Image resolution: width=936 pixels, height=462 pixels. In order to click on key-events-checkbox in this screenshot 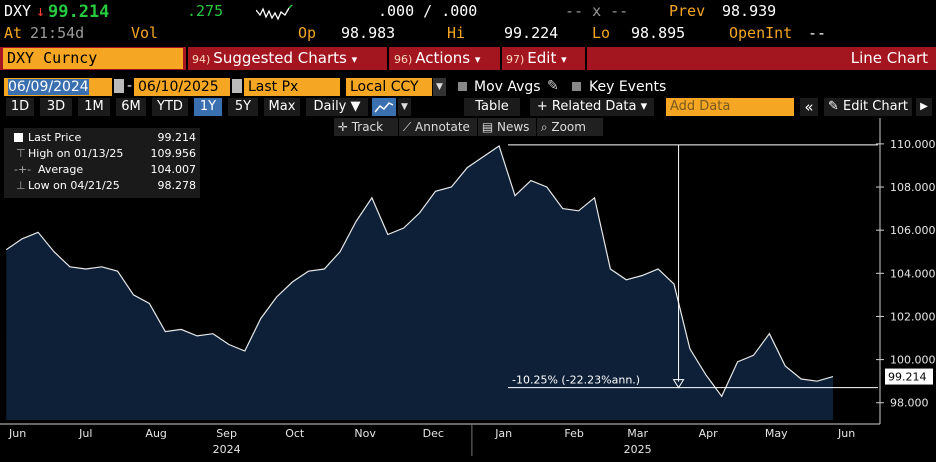, I will do `click(576, 86)`.